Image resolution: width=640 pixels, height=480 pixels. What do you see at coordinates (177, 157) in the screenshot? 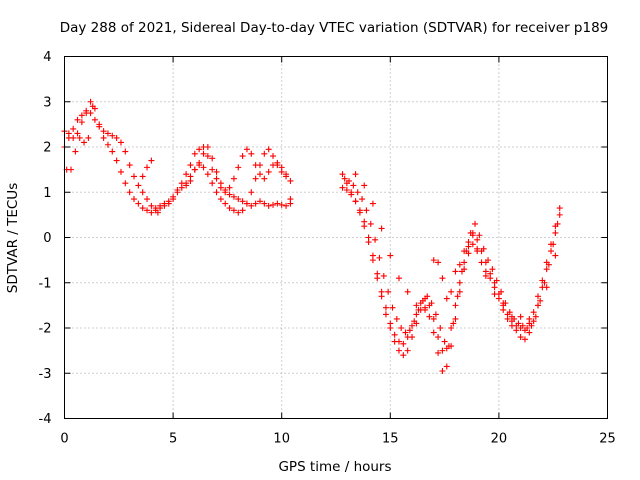
I see `series-b` at bounding box center [177, 157].